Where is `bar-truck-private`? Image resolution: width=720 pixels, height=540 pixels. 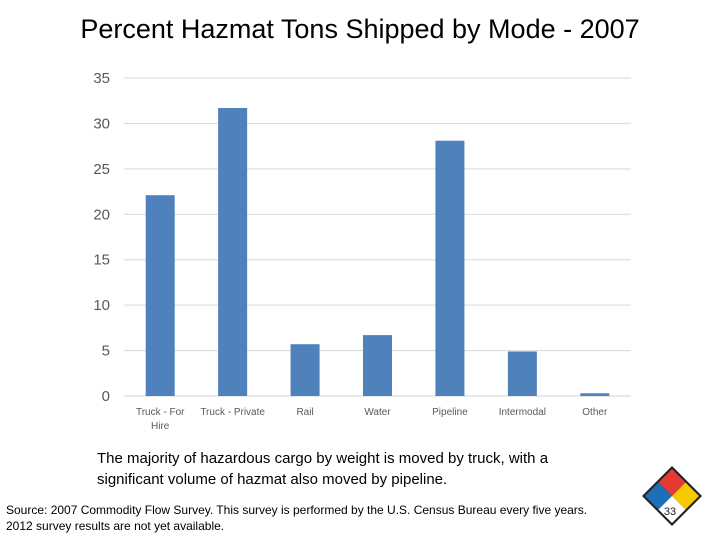 bar-truck-private is located at coordinates (233, 252).